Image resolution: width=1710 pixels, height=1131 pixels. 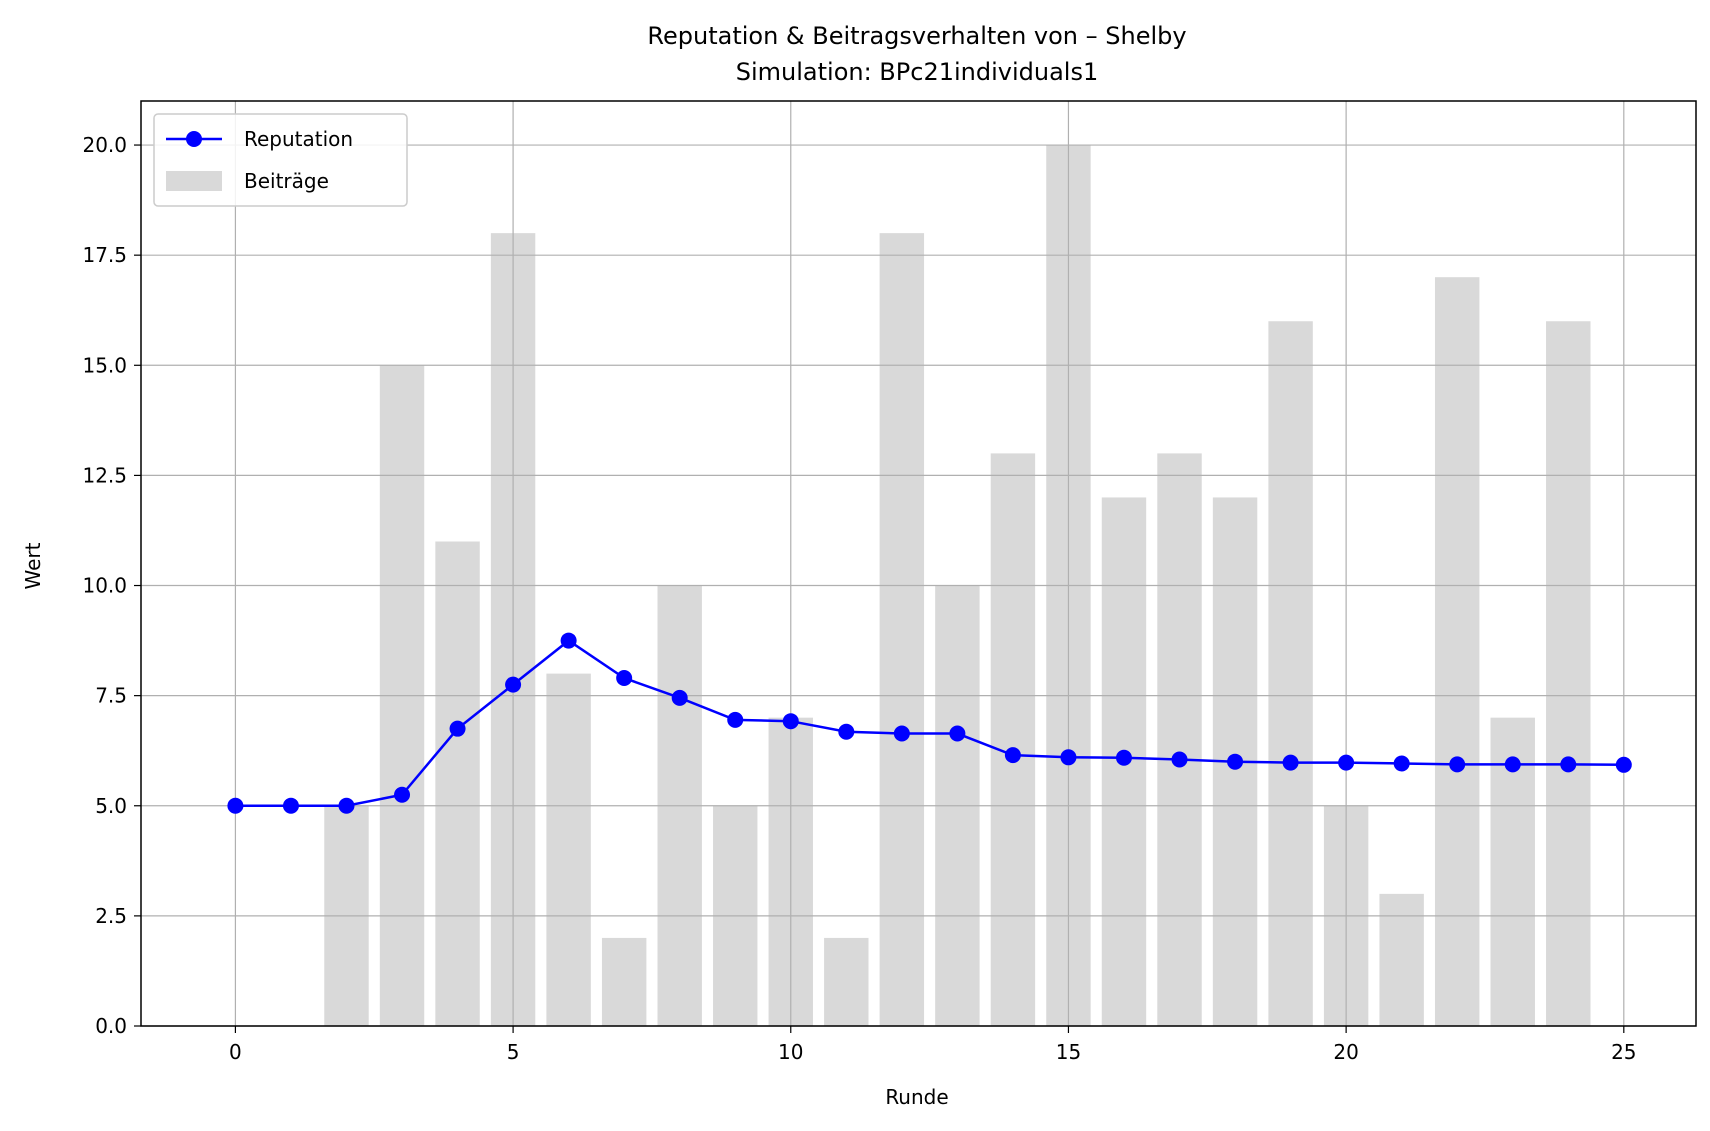 What do you see at coordinates (513, 1052) in the screenshot?
I see `x-tick-label-5: 5` at bounding box center [513, 1052].